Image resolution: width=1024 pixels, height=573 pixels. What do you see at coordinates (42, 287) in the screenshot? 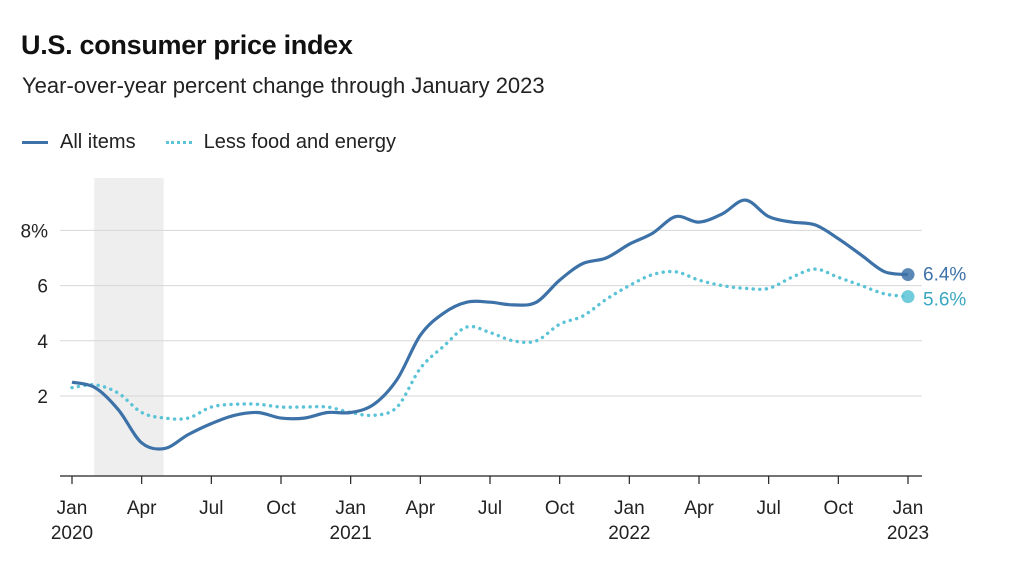
I see `y-tick-label: 6` at bounding box center [42, 287].